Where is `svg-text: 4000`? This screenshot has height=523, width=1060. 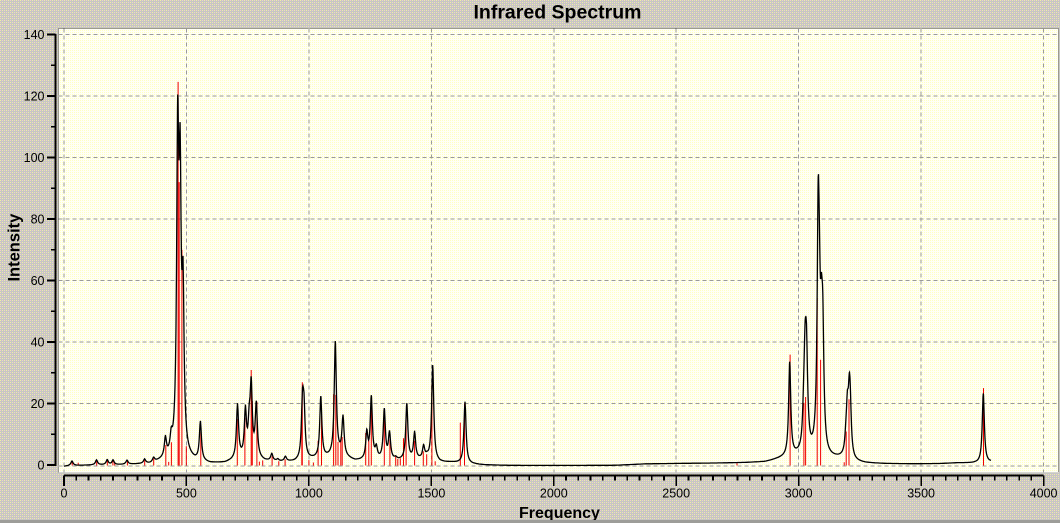 svg-text: 4000 is located at coordinates (1044, 494).